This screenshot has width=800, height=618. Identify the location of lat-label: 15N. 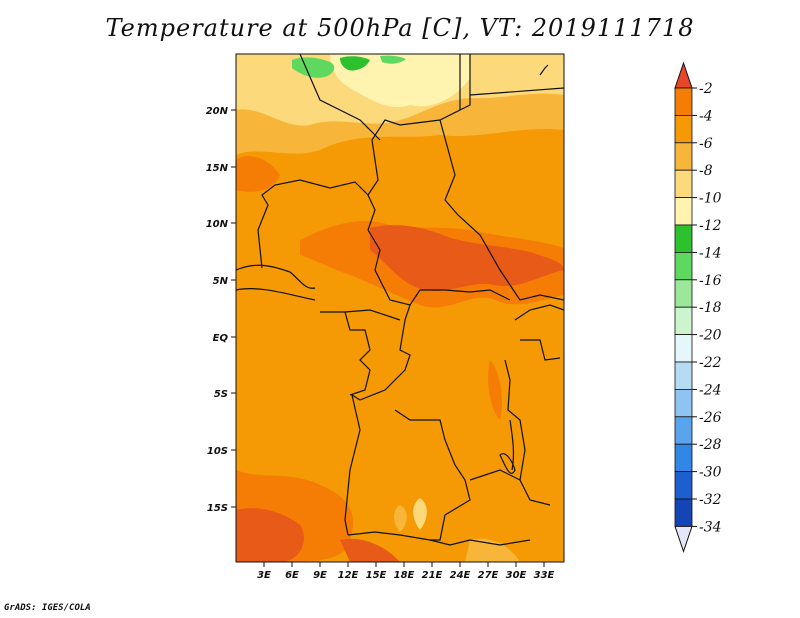
(217, 168).